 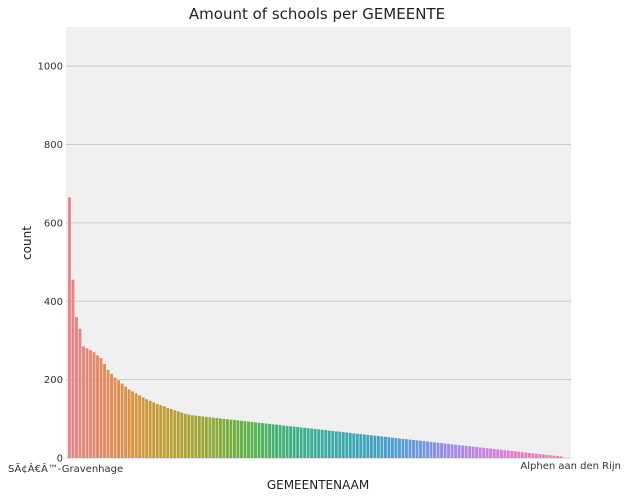 What do you see at coordinates (60, 459) in the screenshot?
I see `y-tick-label: 0` at bounding box center [60, 459].